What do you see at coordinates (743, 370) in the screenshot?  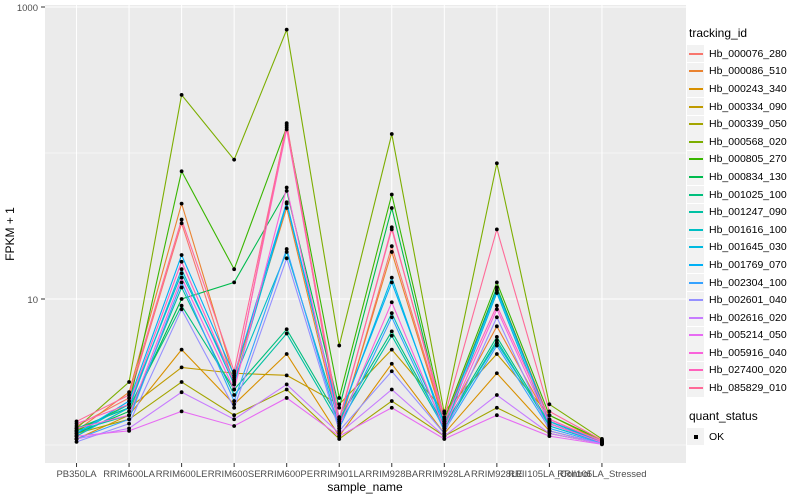 I see `legend-entry-Hb_027400_020: Hb_027400_020` at bounding box center [743, 370].